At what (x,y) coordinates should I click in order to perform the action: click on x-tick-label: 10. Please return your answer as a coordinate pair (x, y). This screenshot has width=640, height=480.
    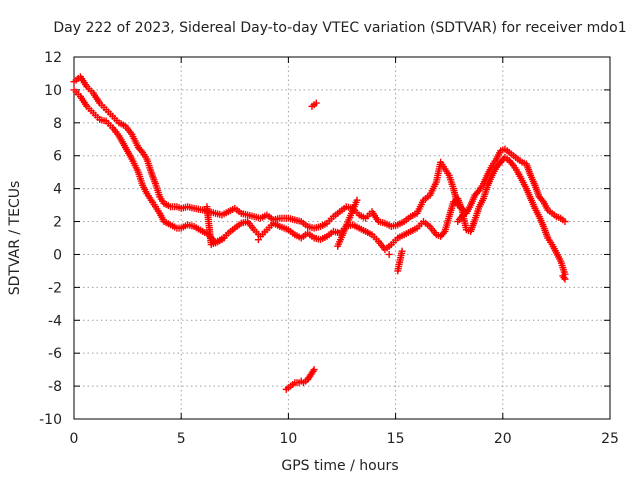
    Looking at the image, I should click on (288, 439).